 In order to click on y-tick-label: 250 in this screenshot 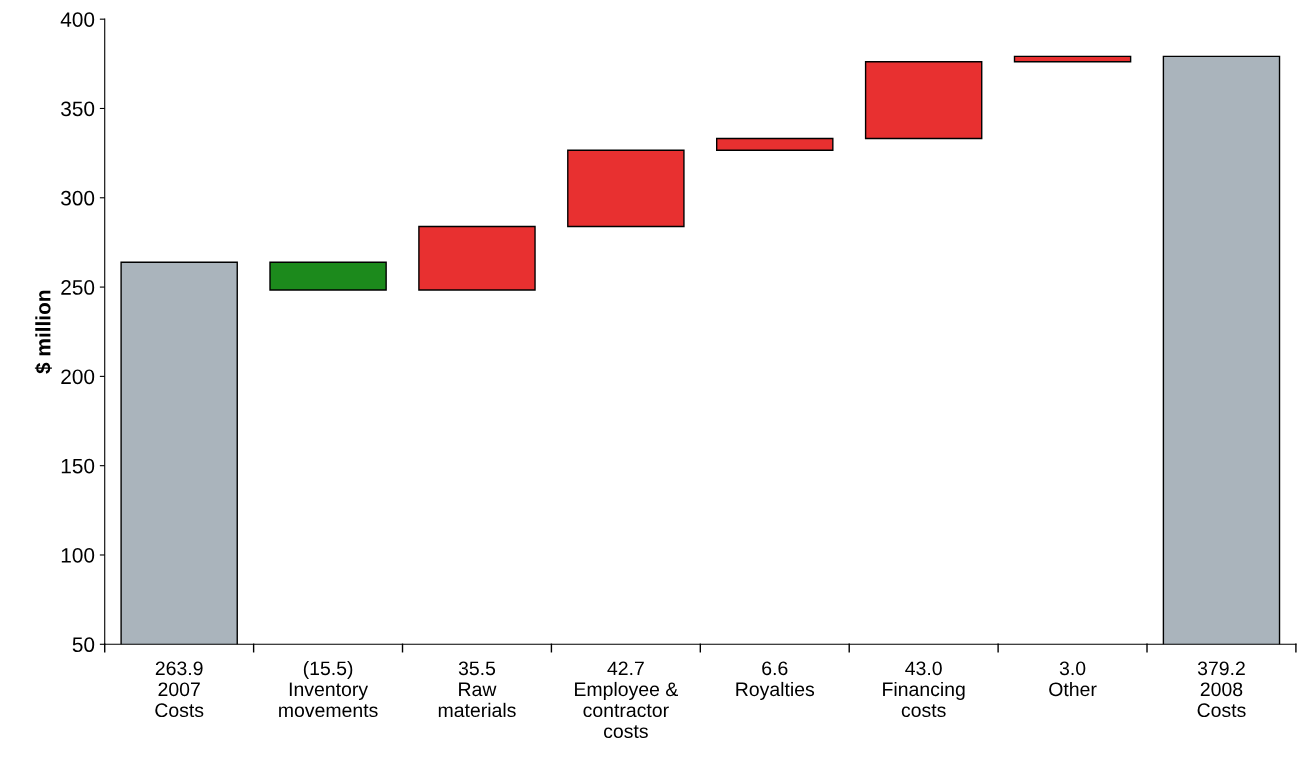, I will do `click(78, 287)`.